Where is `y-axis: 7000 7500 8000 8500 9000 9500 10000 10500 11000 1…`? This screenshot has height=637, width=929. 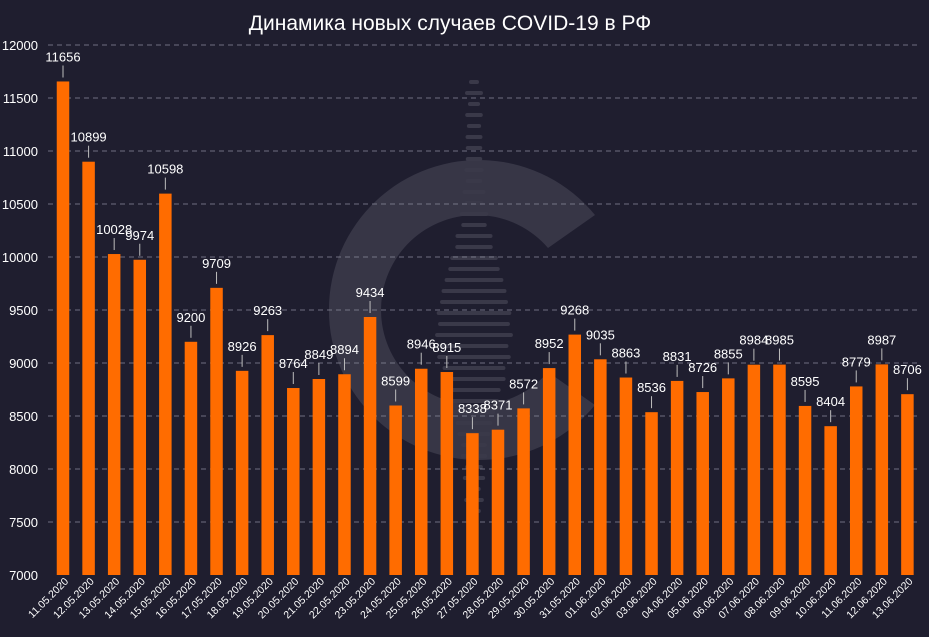 y-axis: 7000 7500 8000 8500 9000 9500 10000 10500 11000 1… is located at coordinates (20, 310).